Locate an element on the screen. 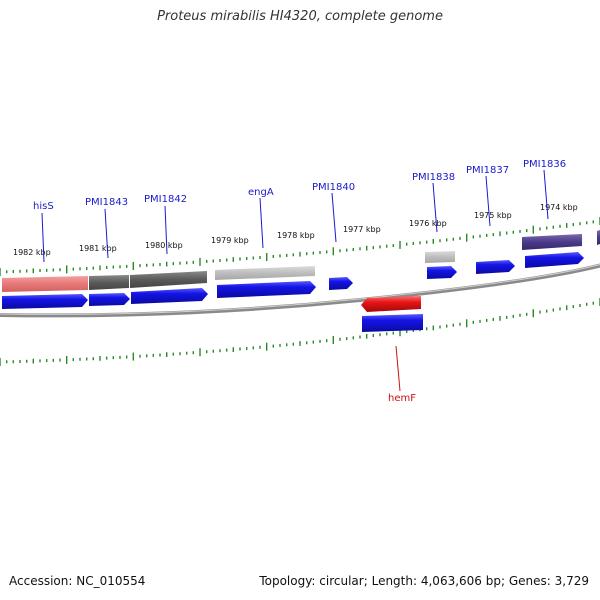 This screenshot has width=600, height=600. gene-label-pmi1838: PMI1838 is located at coordinates (433, 177).